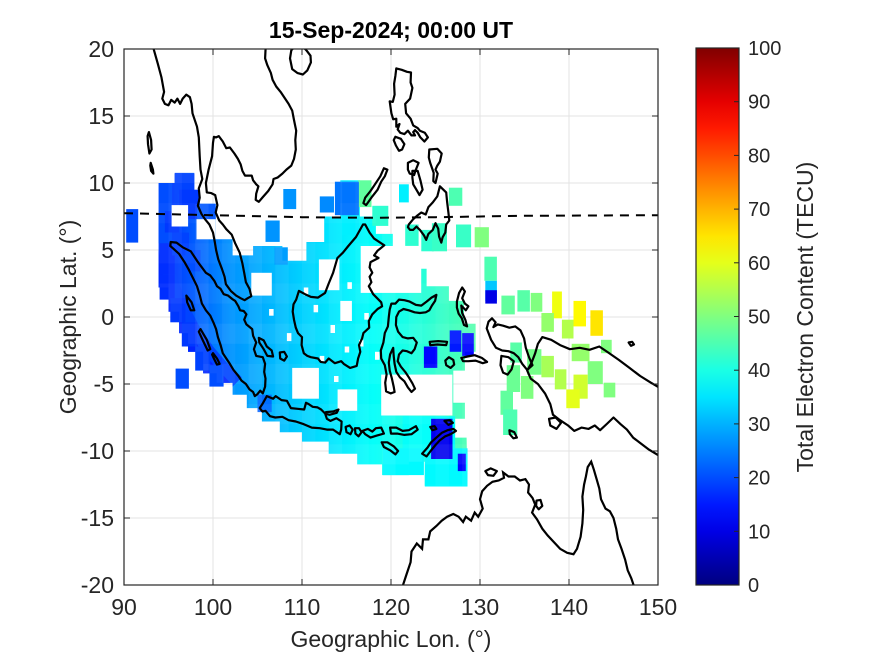 This screenshot has width=875, height=656. I want to click on svg-text: 60, so click(759, 264).